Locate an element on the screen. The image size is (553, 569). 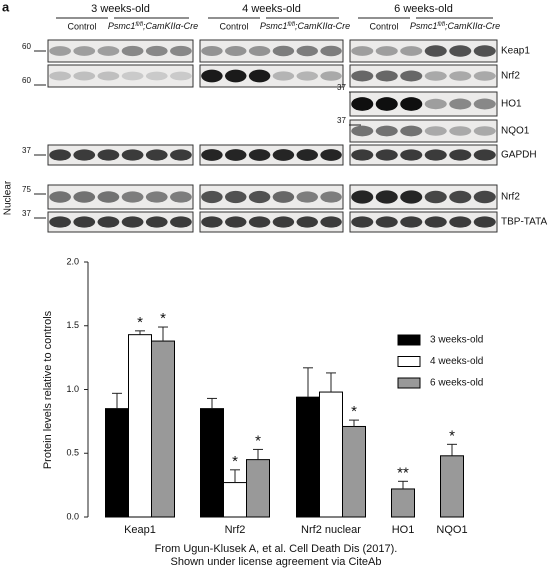
group-title: 4 weeks-old is located at coordinates (271, 9).